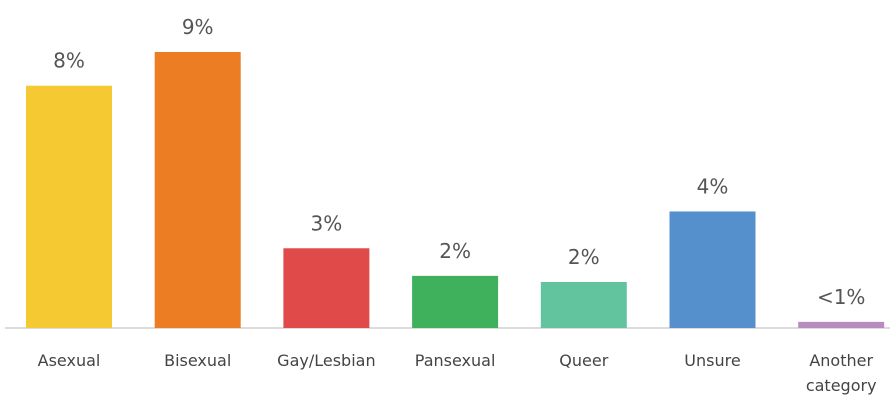 Image resolution: width=895 pixels, height=401 pixels. Describe the element at coordinates (584, 360) in the screenshot. I see `x-tick-label: Queer` at that location.